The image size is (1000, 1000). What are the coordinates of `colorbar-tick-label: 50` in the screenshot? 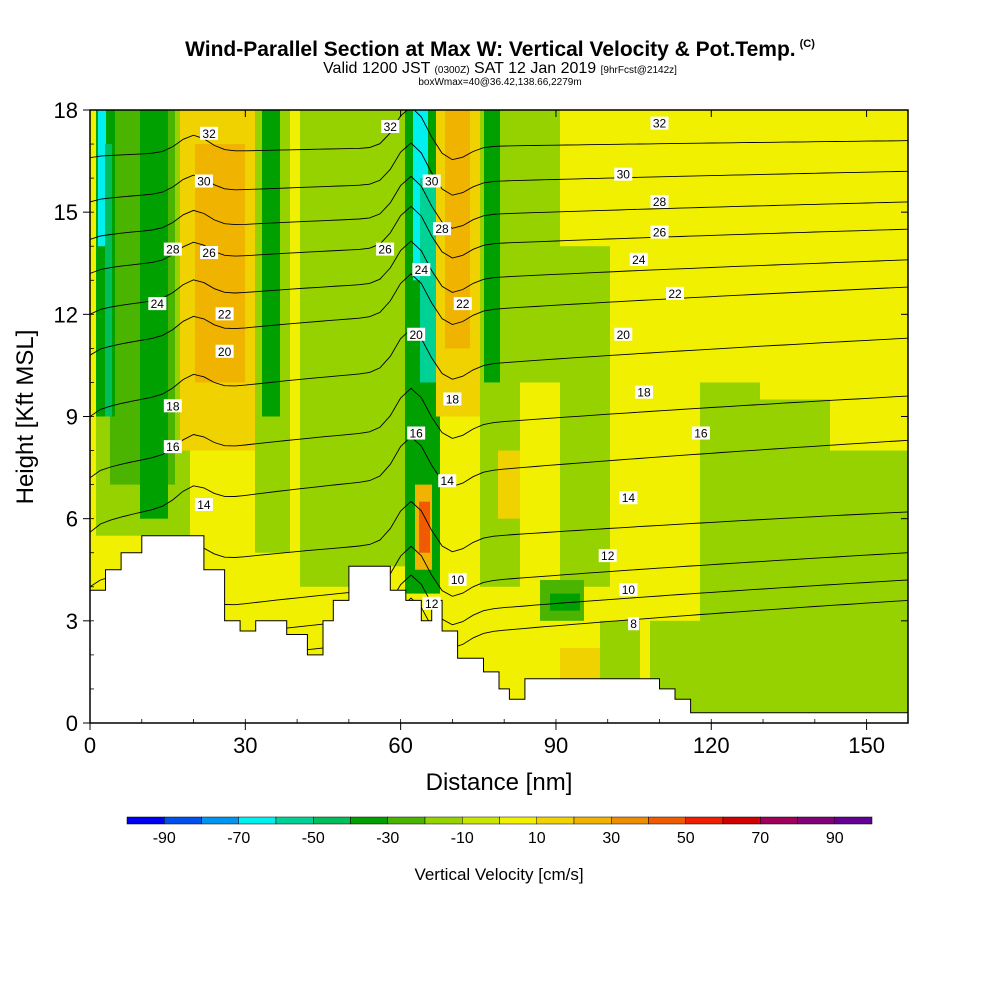 It's located at (686, 838).